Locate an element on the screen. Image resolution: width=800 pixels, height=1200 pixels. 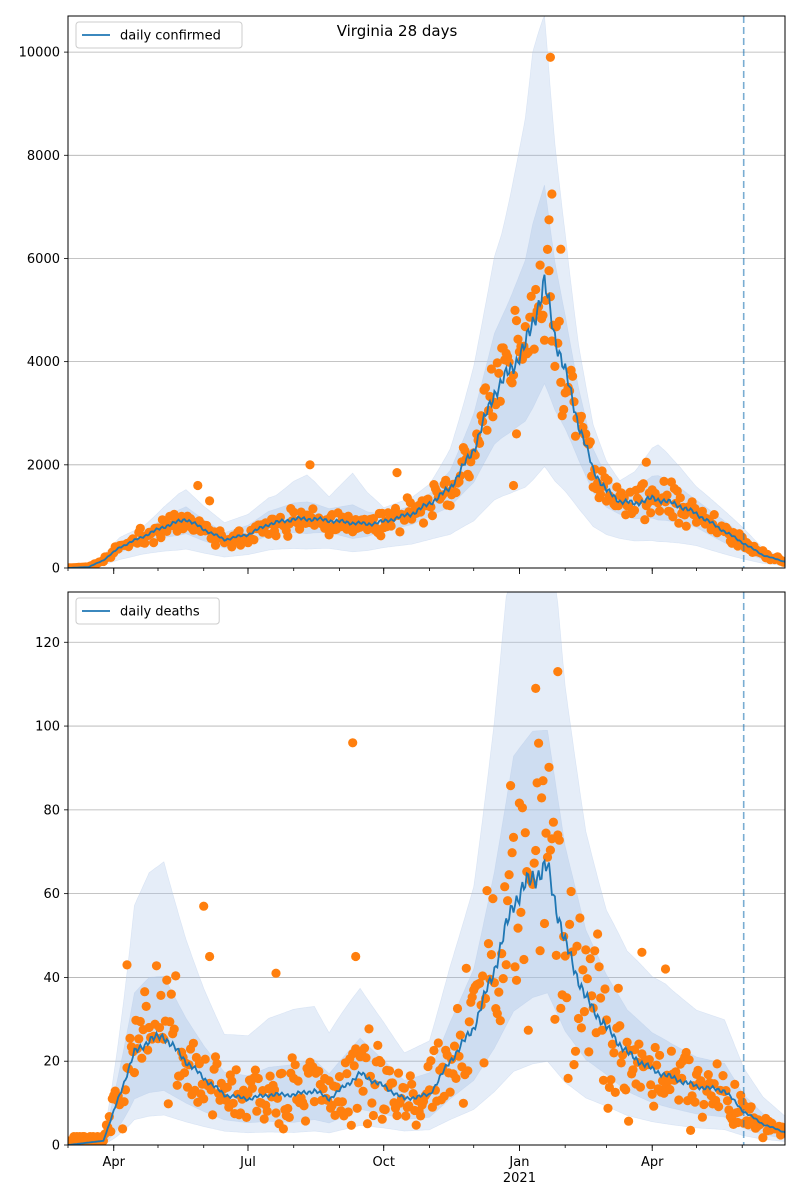
xtick-label: Apr is located at coordinates (652, 1162).